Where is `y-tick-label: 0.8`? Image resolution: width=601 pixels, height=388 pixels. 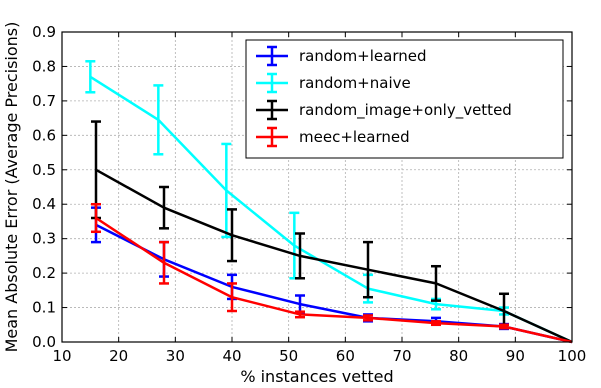
y-tick-label: 0.8 is located at coordinates (44, 66).